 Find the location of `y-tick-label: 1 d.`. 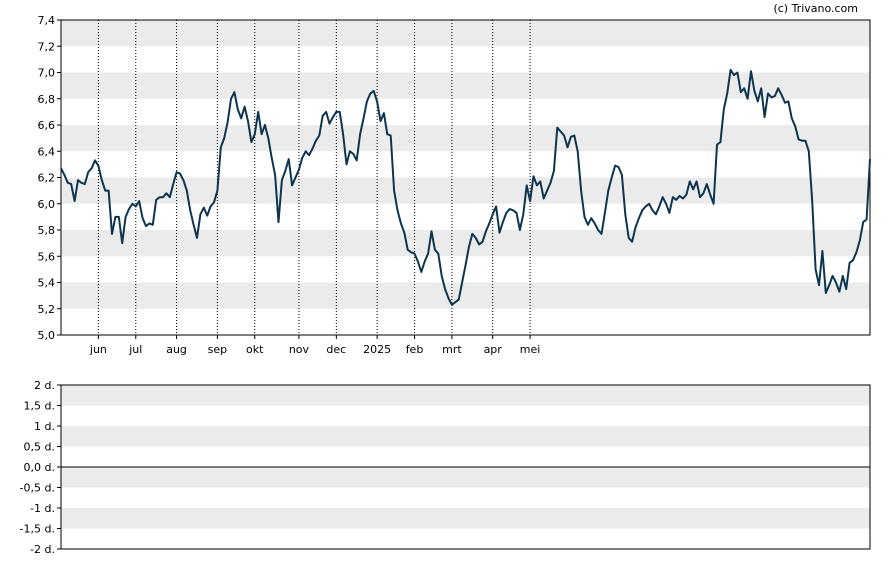

y-tick-label: 1 d. is located at coordinates (44, 426).